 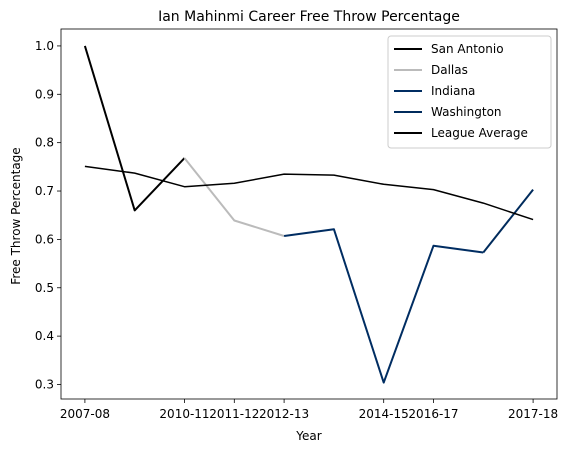 What do you see at coordinates (453, 91) in the screenshot?
I see `legend-entry: Indiana` at bounding box center [453, 91].